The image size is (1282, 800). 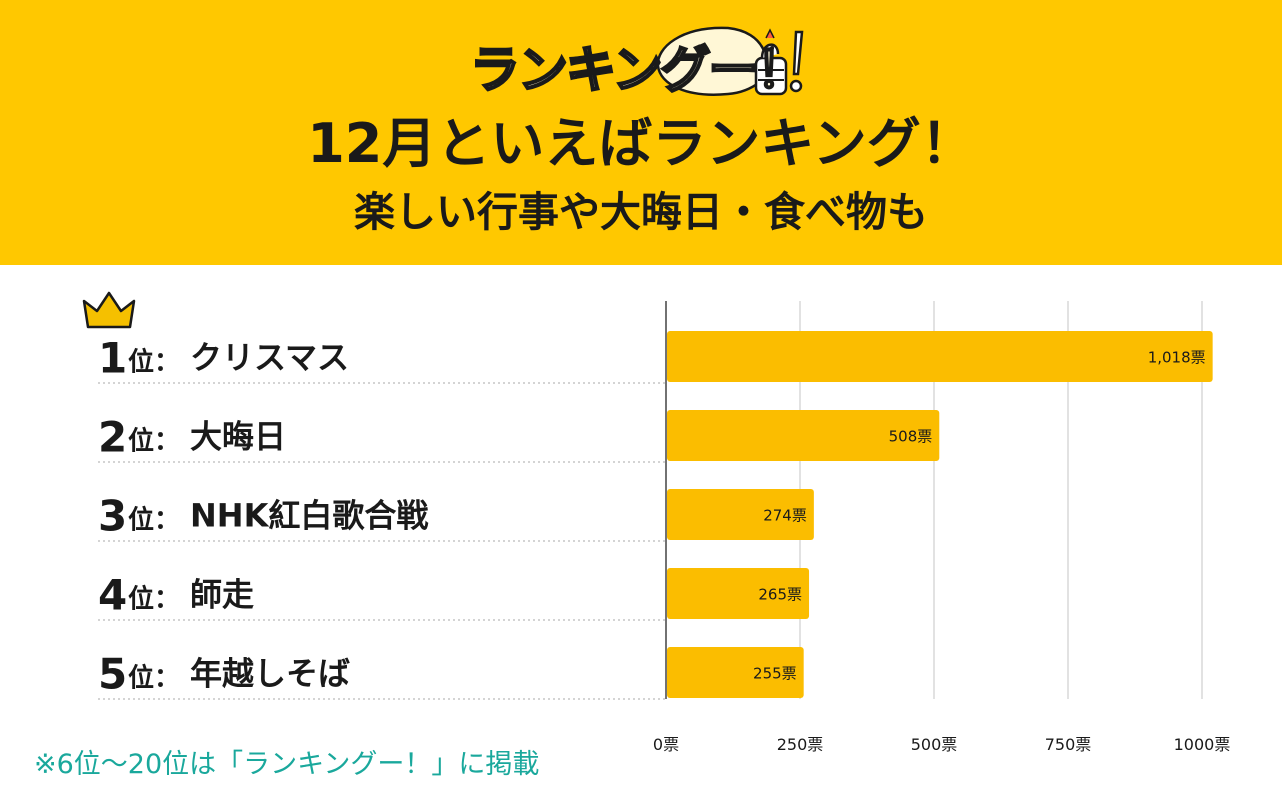 I want to click on rank-number: 2, so click(x=112, y=437).